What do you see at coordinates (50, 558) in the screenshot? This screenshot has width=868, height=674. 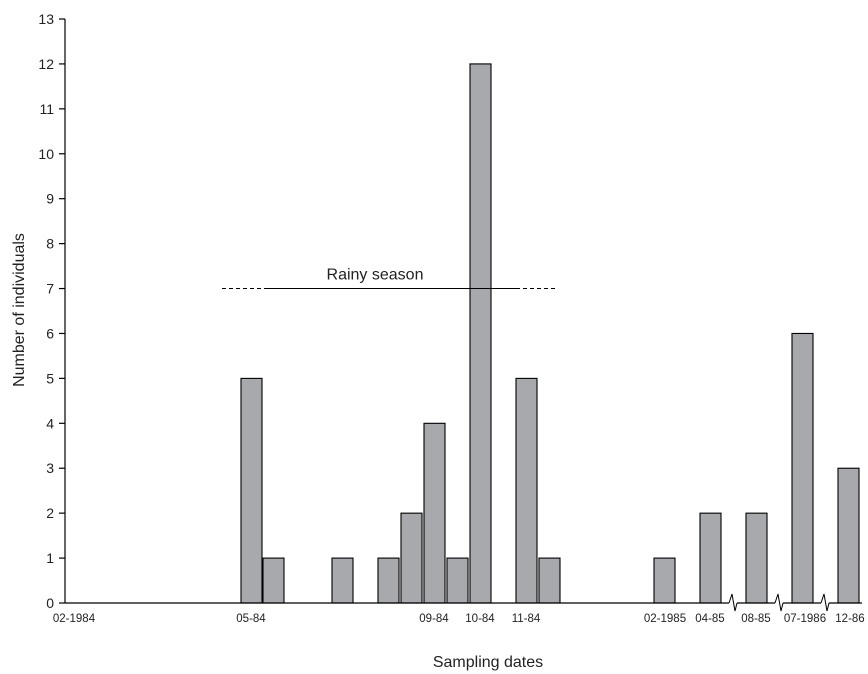 I see `y-tick-label: 1` at bounding box center [50, 558].